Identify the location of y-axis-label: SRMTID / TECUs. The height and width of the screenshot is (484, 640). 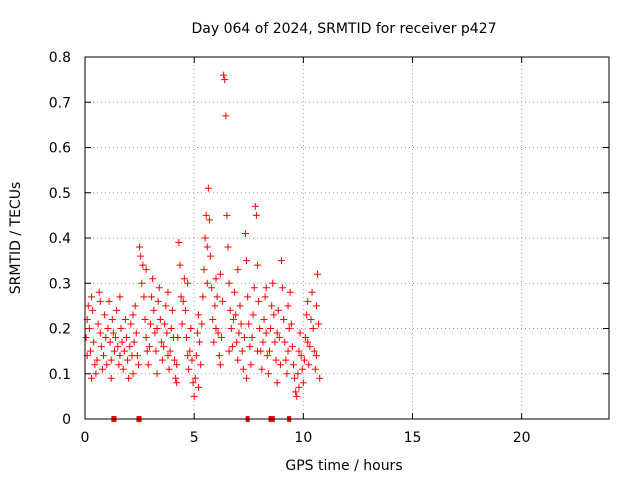
(16, 238).